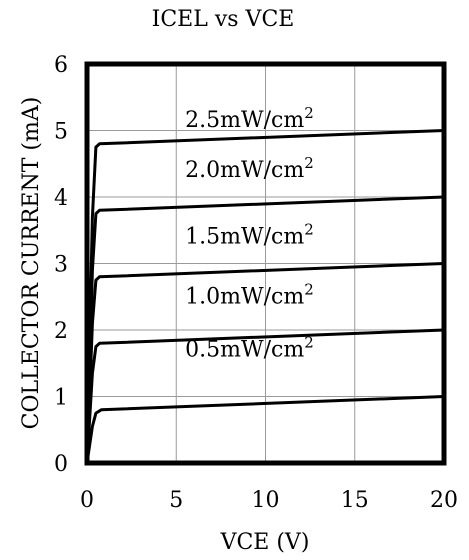 This screenshot has height=560, width=469. What do you see at coordinates (61, 398) in the screenshot?
I see `y-tick-label: 1` at bounding box center [61, 398].